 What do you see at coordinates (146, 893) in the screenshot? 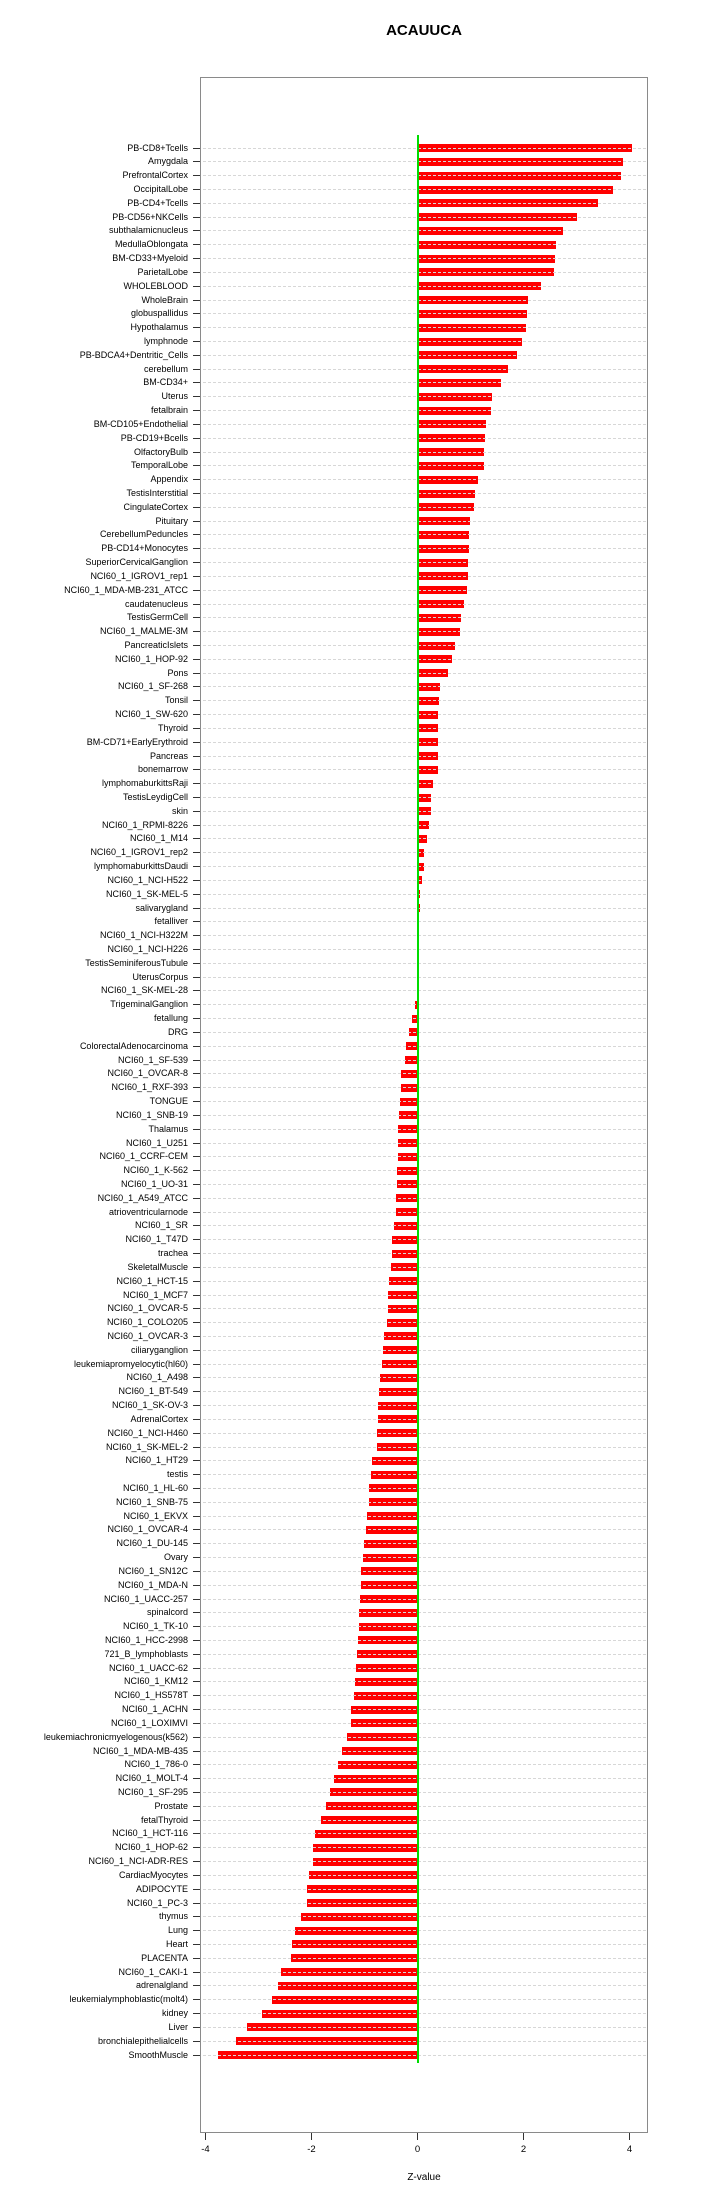
I see `category-label: NCI60_1_SK-MEL-5` at bounding box center [146, 893].